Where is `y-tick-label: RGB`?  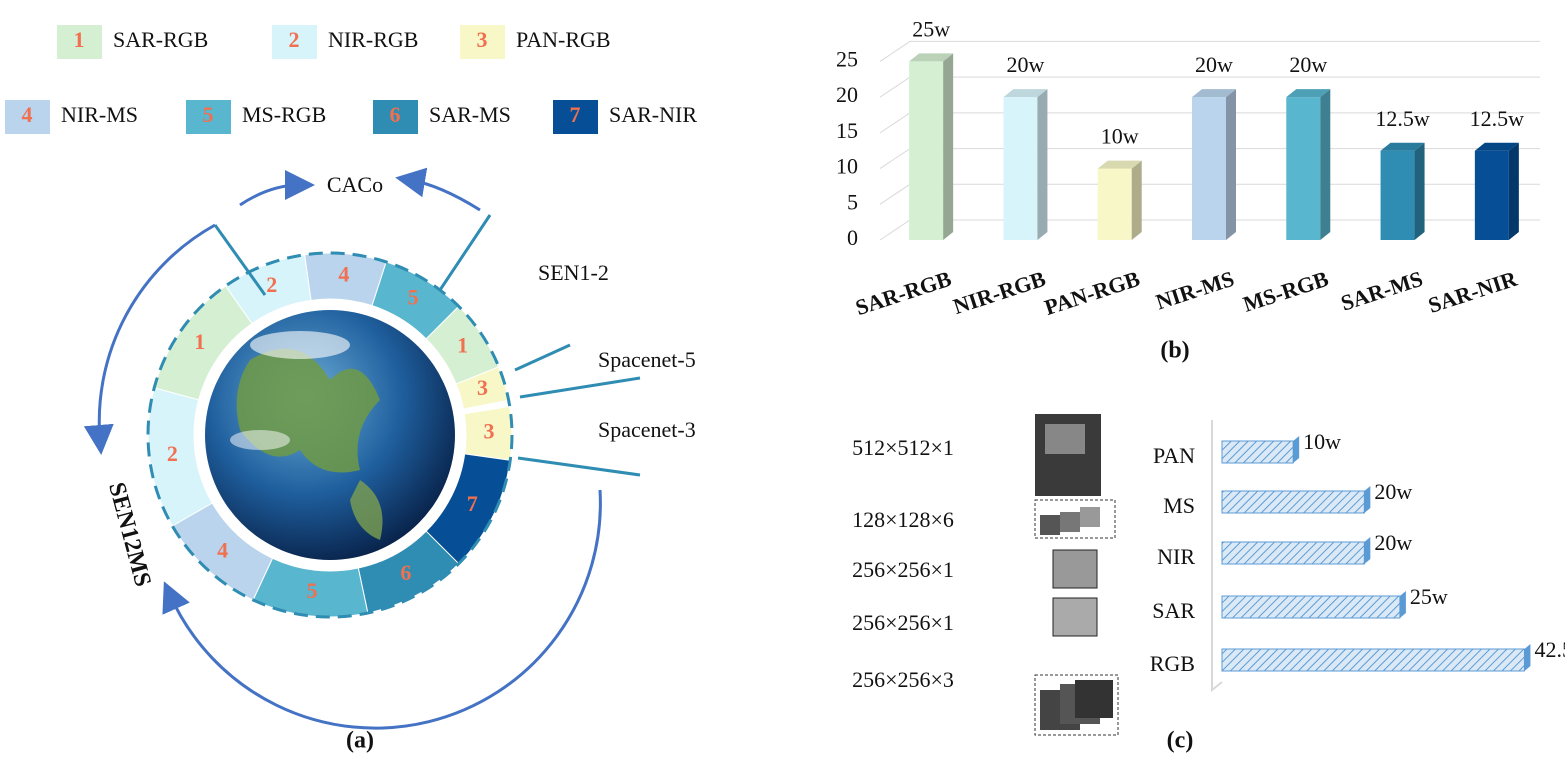 y-tick-label: RGB is located at coordinates (1172, 663).